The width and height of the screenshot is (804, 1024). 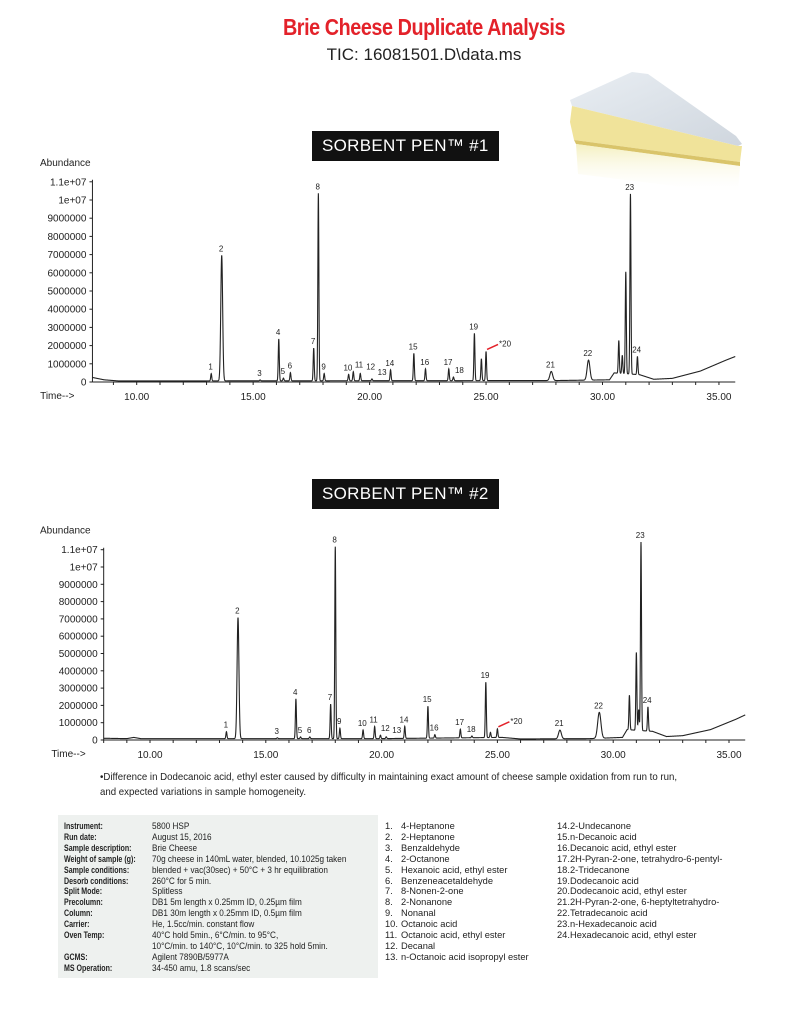 What do you see at coordinates (405, 494) in the screenshot?
I see `sorbent-pen-2-banner: SORBENT PEN™ #2` at bounding box center [405, 494].